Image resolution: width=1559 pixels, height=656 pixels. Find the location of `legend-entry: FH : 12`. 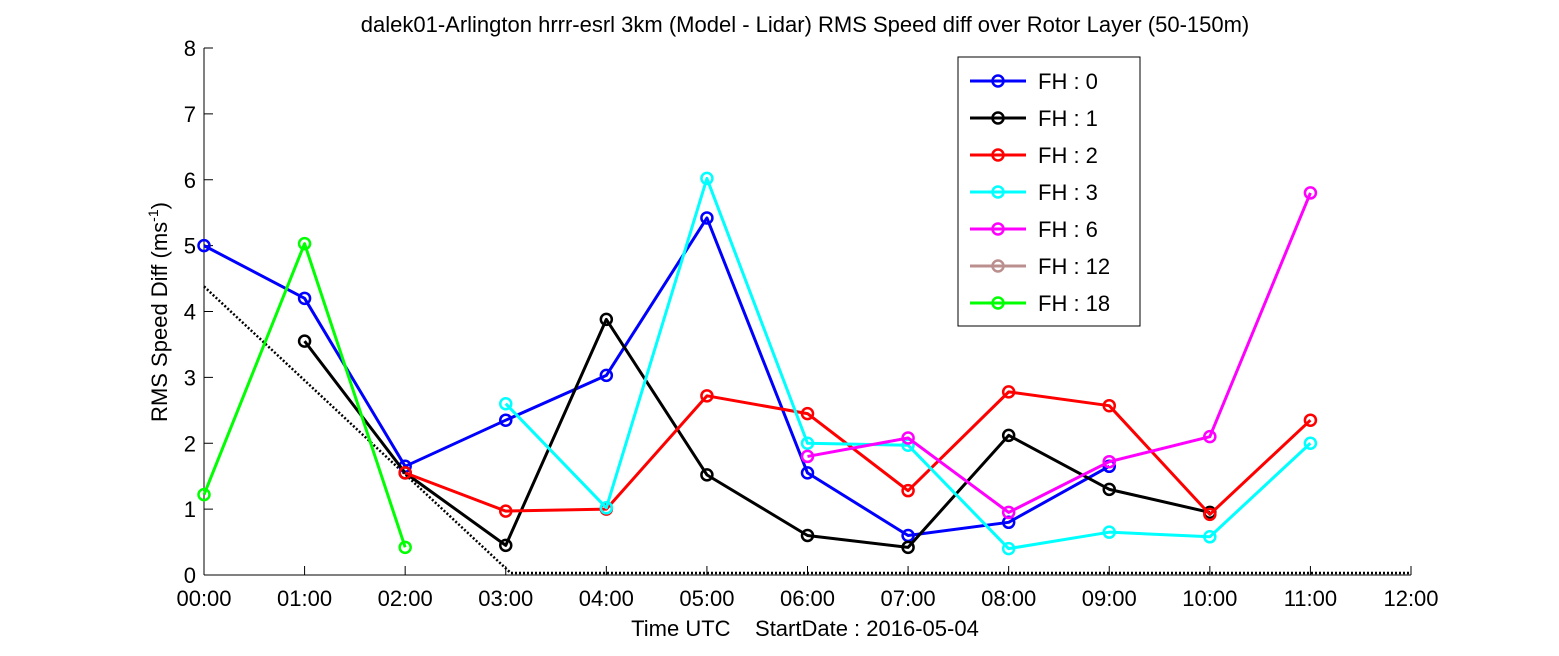

legend-entry: FH : 12 is located at coordinates (1040, 266).